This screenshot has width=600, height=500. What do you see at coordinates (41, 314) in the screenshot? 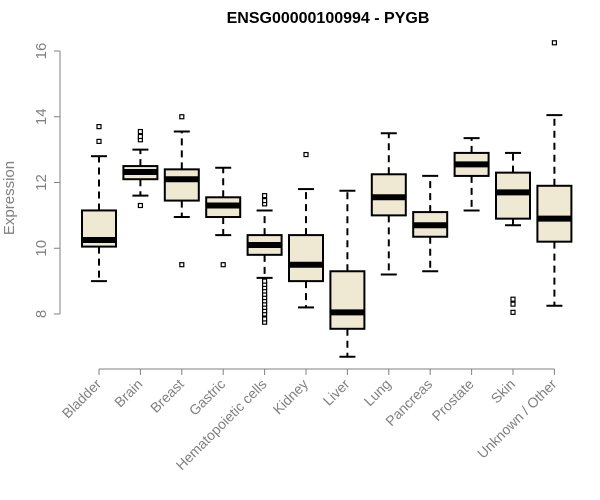
I see `y-tick-label: 8` at bounding box center [41, 314].